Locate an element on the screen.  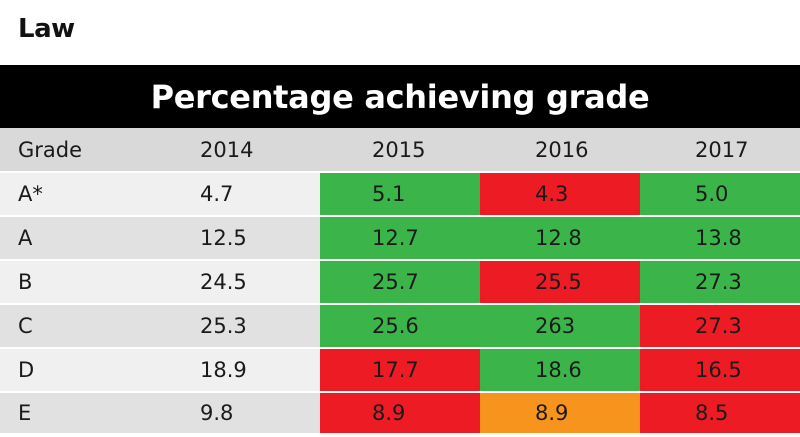
grade-label-cell: E is located at coordinates (72, 412).